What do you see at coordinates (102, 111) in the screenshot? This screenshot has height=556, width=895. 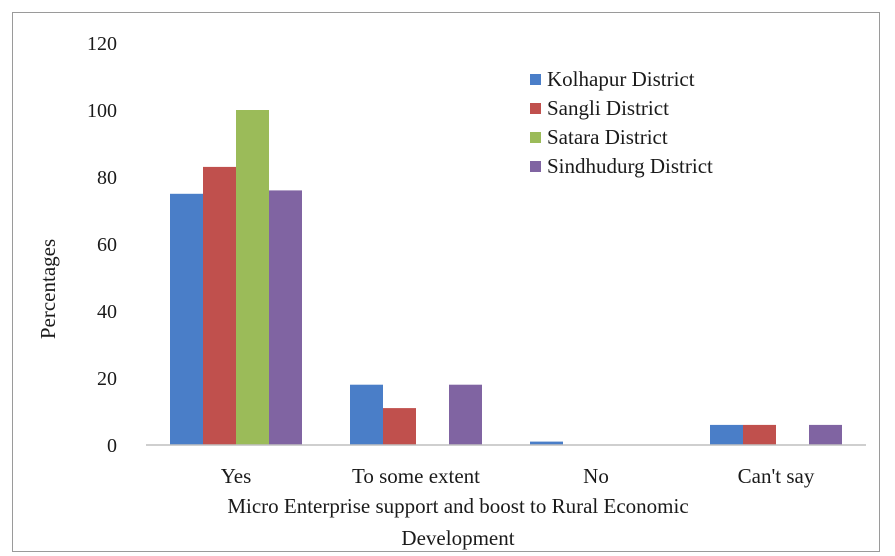 I see `y-tick-label: 100` at bounding box center [102, 111].